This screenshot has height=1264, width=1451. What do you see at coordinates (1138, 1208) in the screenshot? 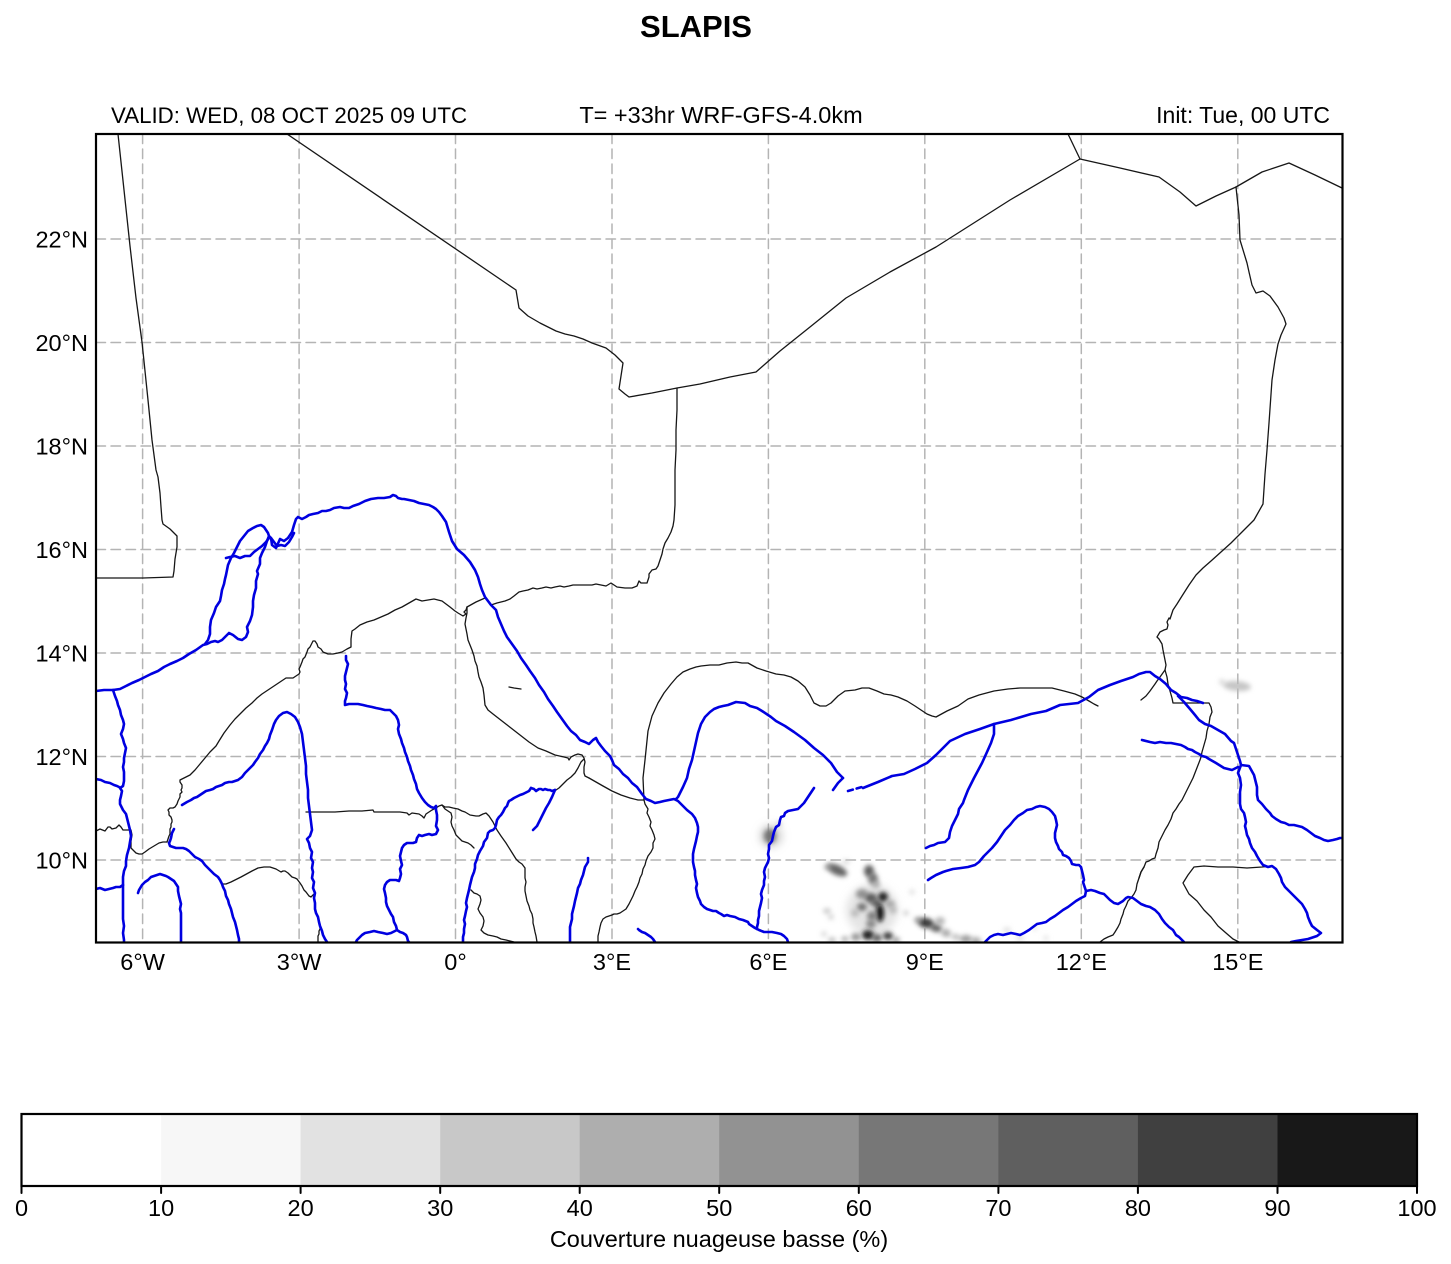
I see `svg-text: 80` at bounding box center [1138, 1208].